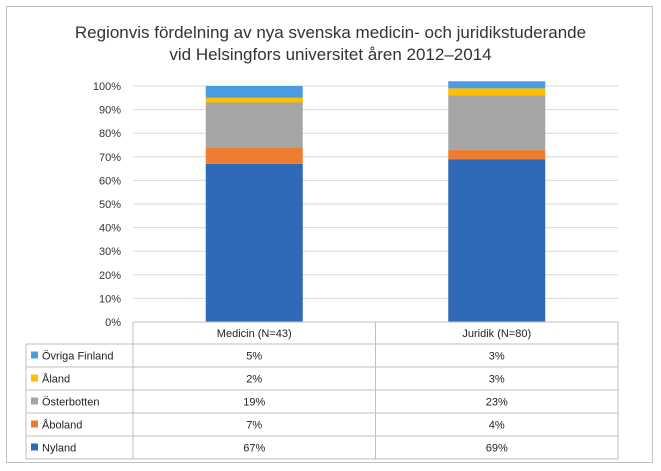 The image size is (661, 471). I want to click on table-value: 7%, so click(254, 426).